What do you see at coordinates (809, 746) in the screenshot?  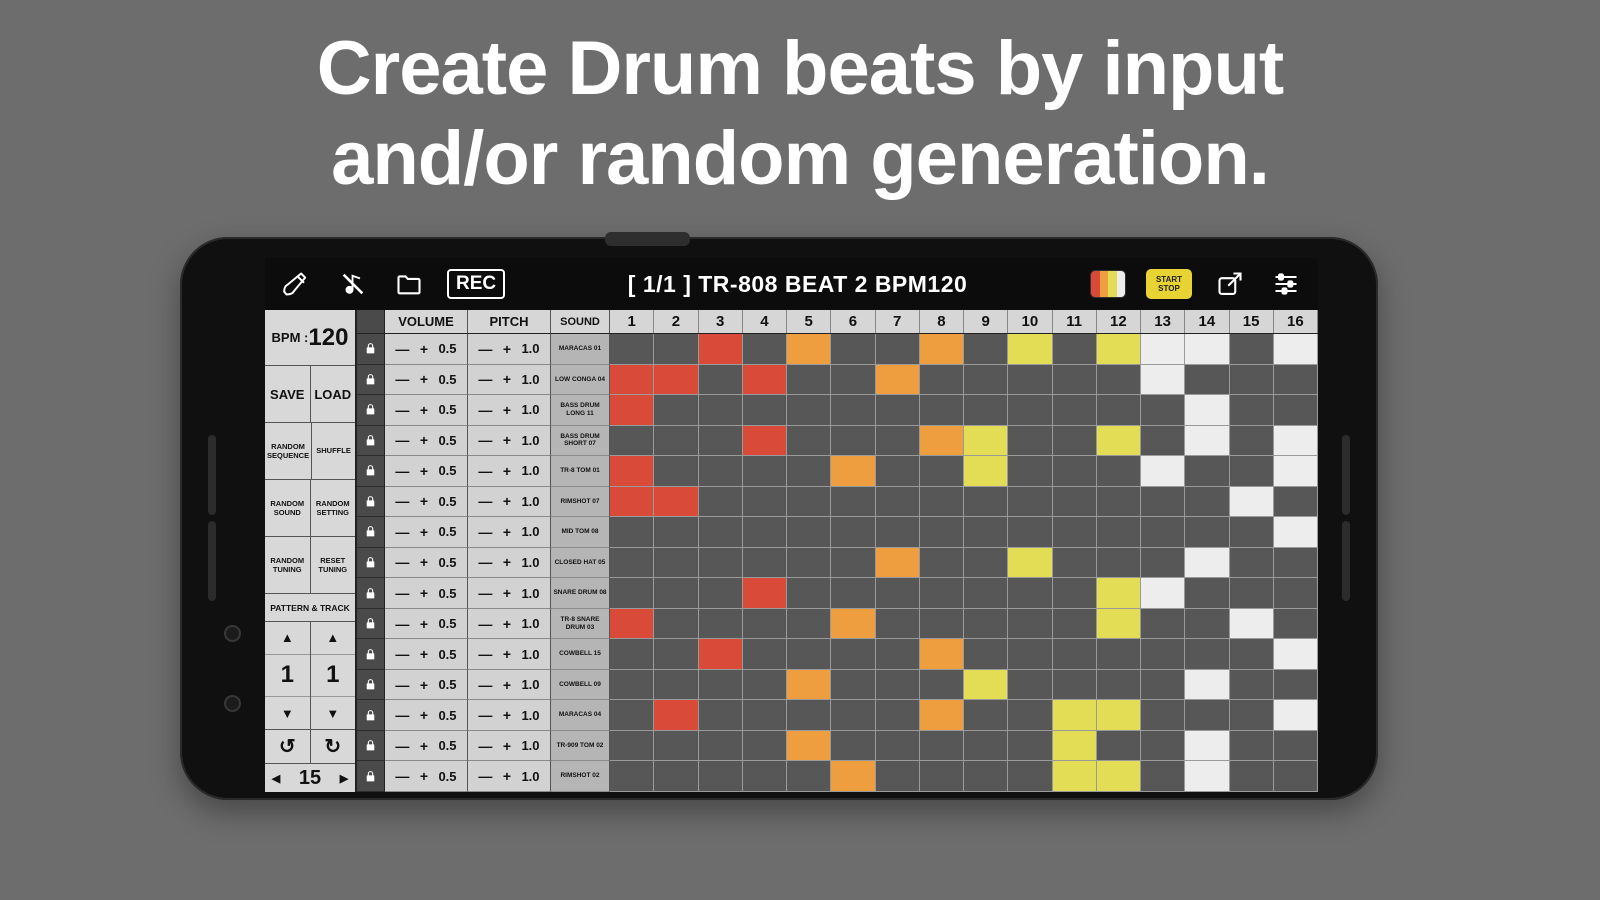 I see `step-cell-r14-c5` at bounding box center [809, 746].